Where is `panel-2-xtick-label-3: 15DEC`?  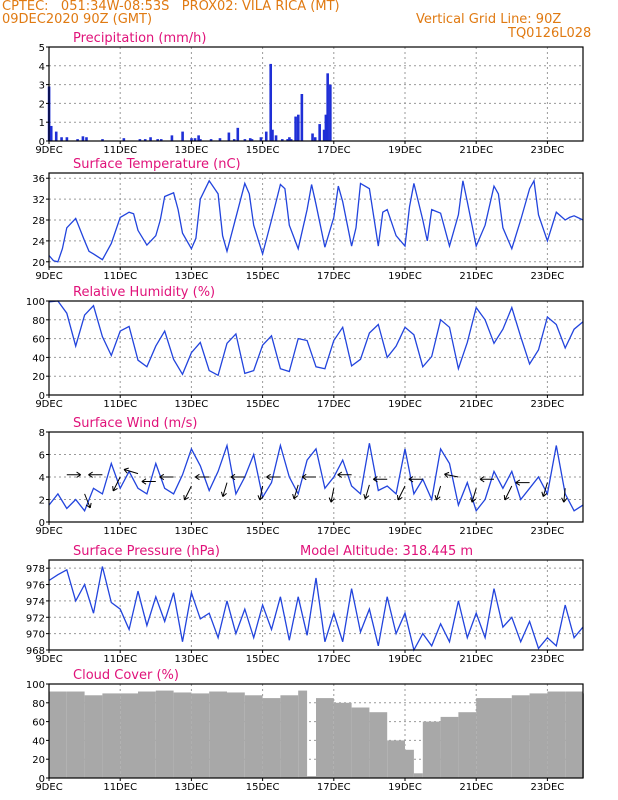 panel-2-xtick-label-3: 15DEC is located at coordinates (263, 276).